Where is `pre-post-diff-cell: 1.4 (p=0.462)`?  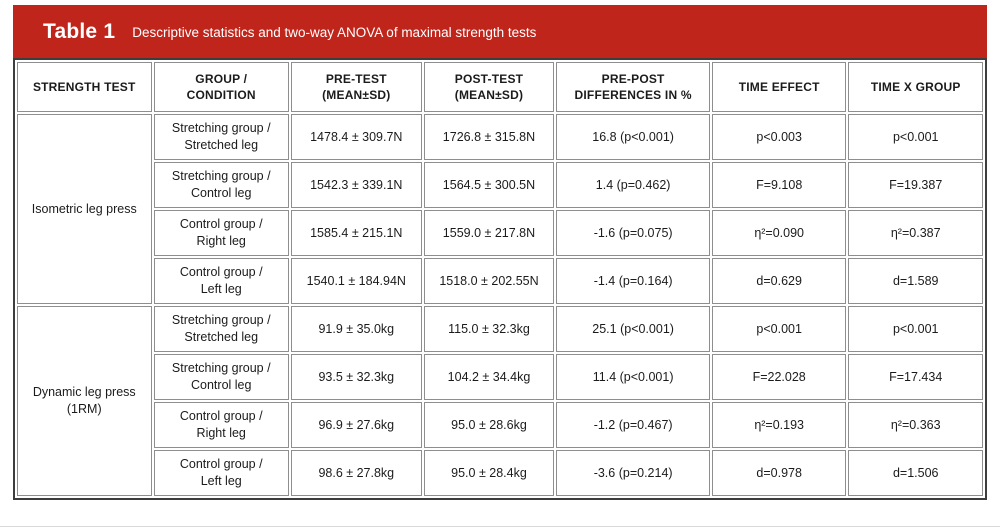 pre-post-diff-cell: 1.4 (p=0.462) is located at coordinates (633, 185).